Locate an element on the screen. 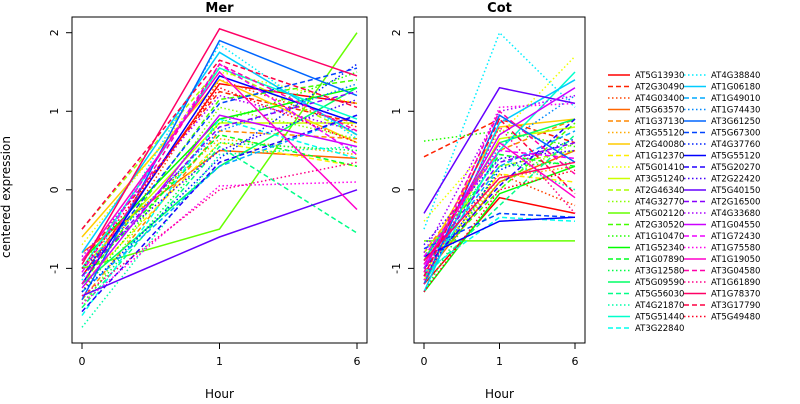 The image size is (800, 404). legend-label: AT2G46340 is located at coordinates (659, 191).